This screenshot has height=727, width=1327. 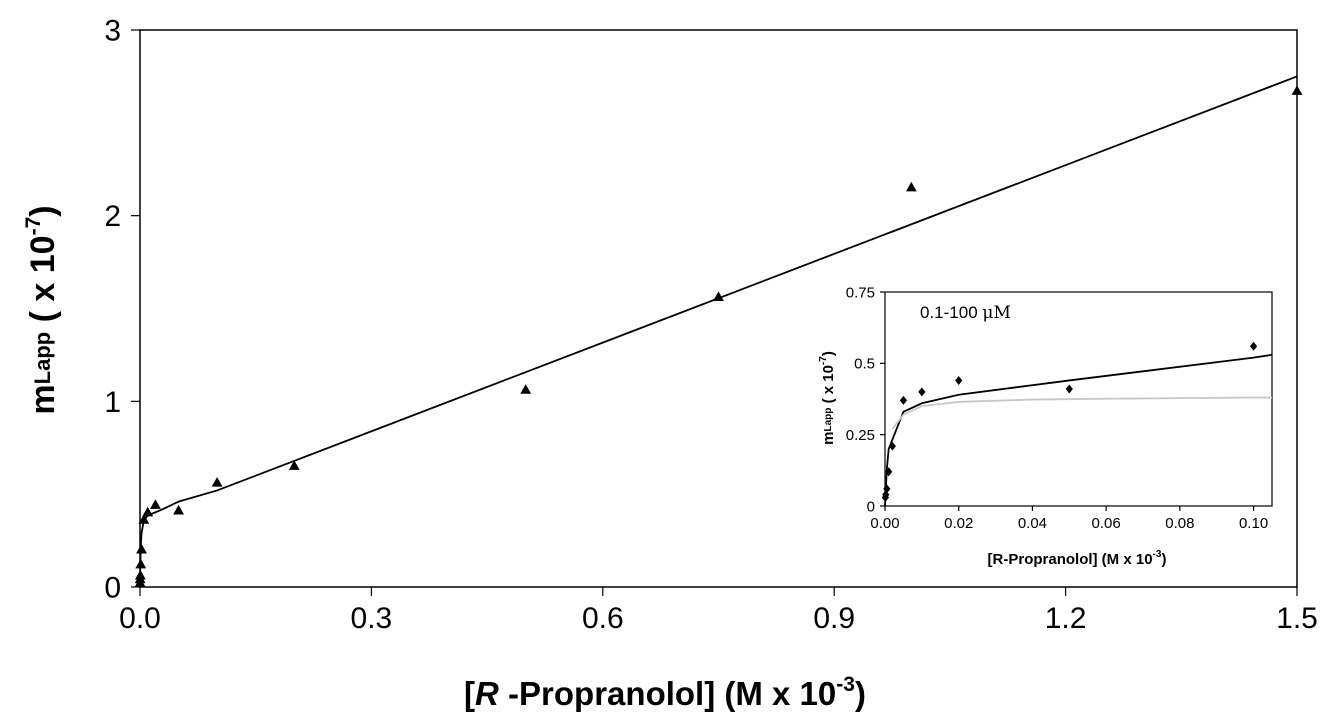 I want to click on inset-fit-lines, so click(x=1078, y=430).